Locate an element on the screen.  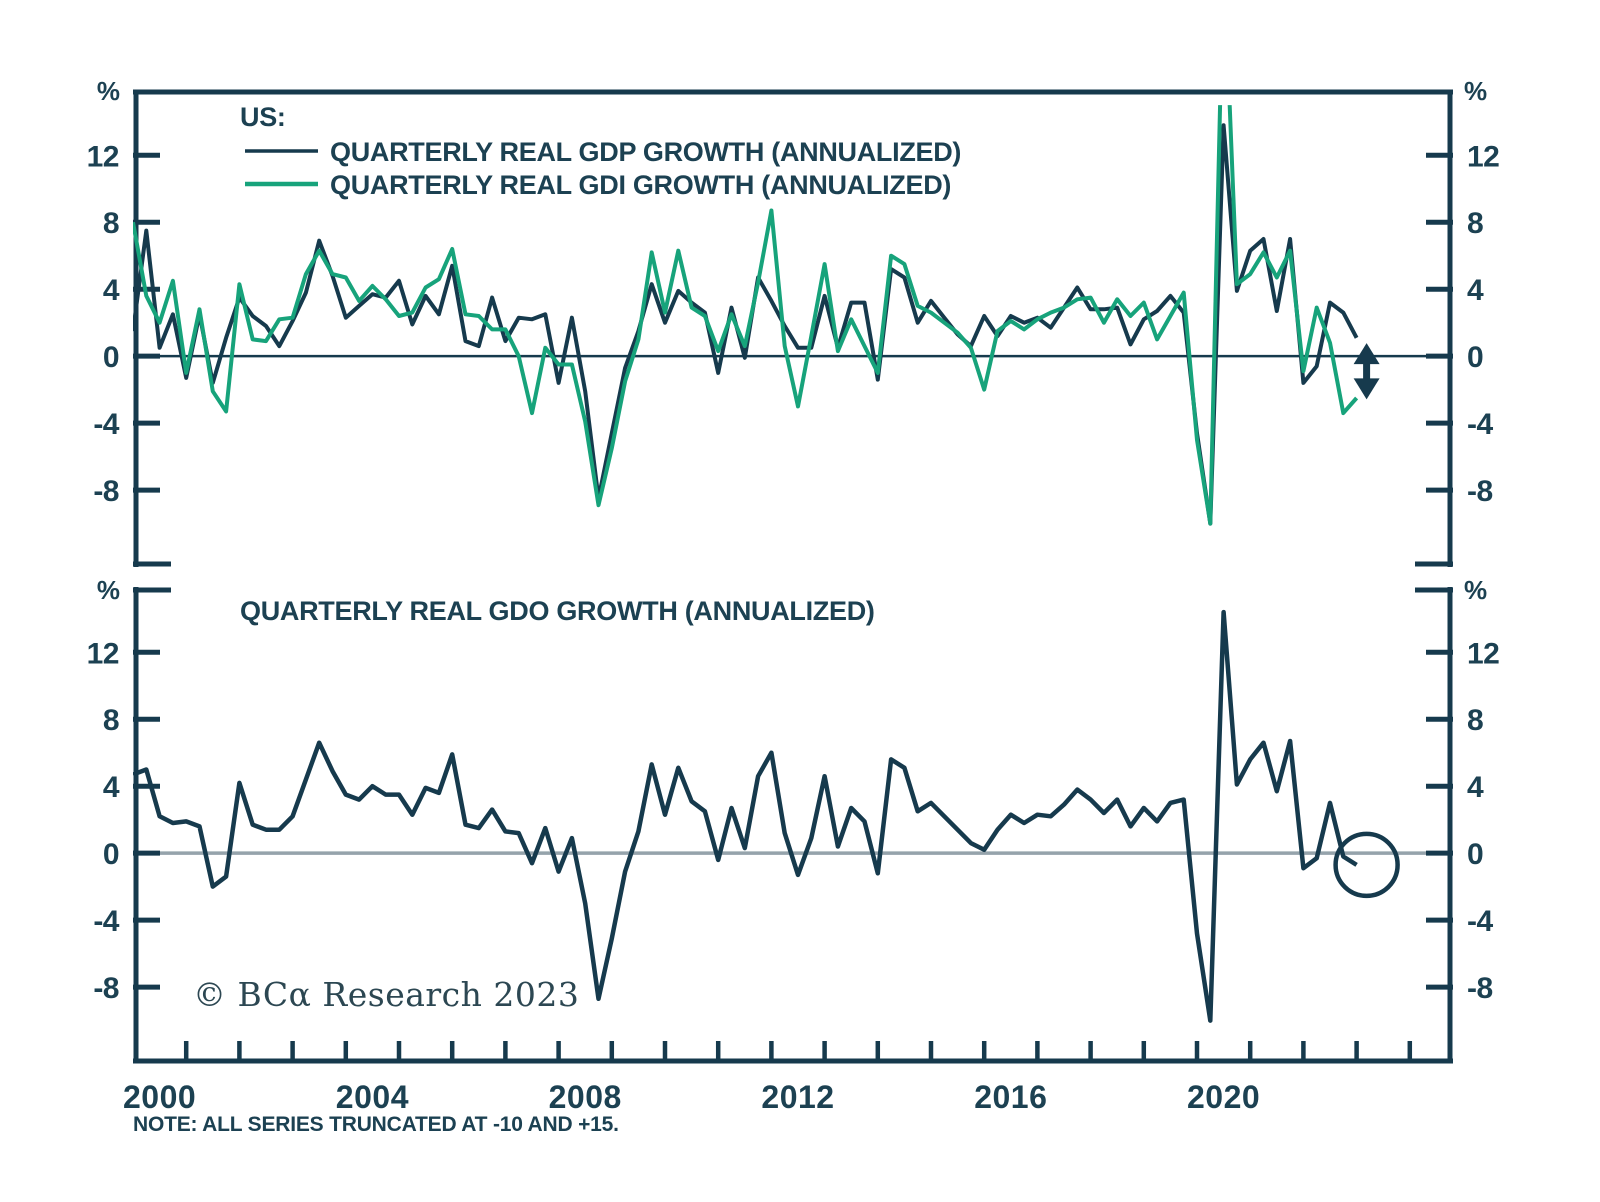
legend-gdp-label: QUARTERLY REAL GDP GROWTH (ANNUALIZED) is located at coordinates (645, 152).